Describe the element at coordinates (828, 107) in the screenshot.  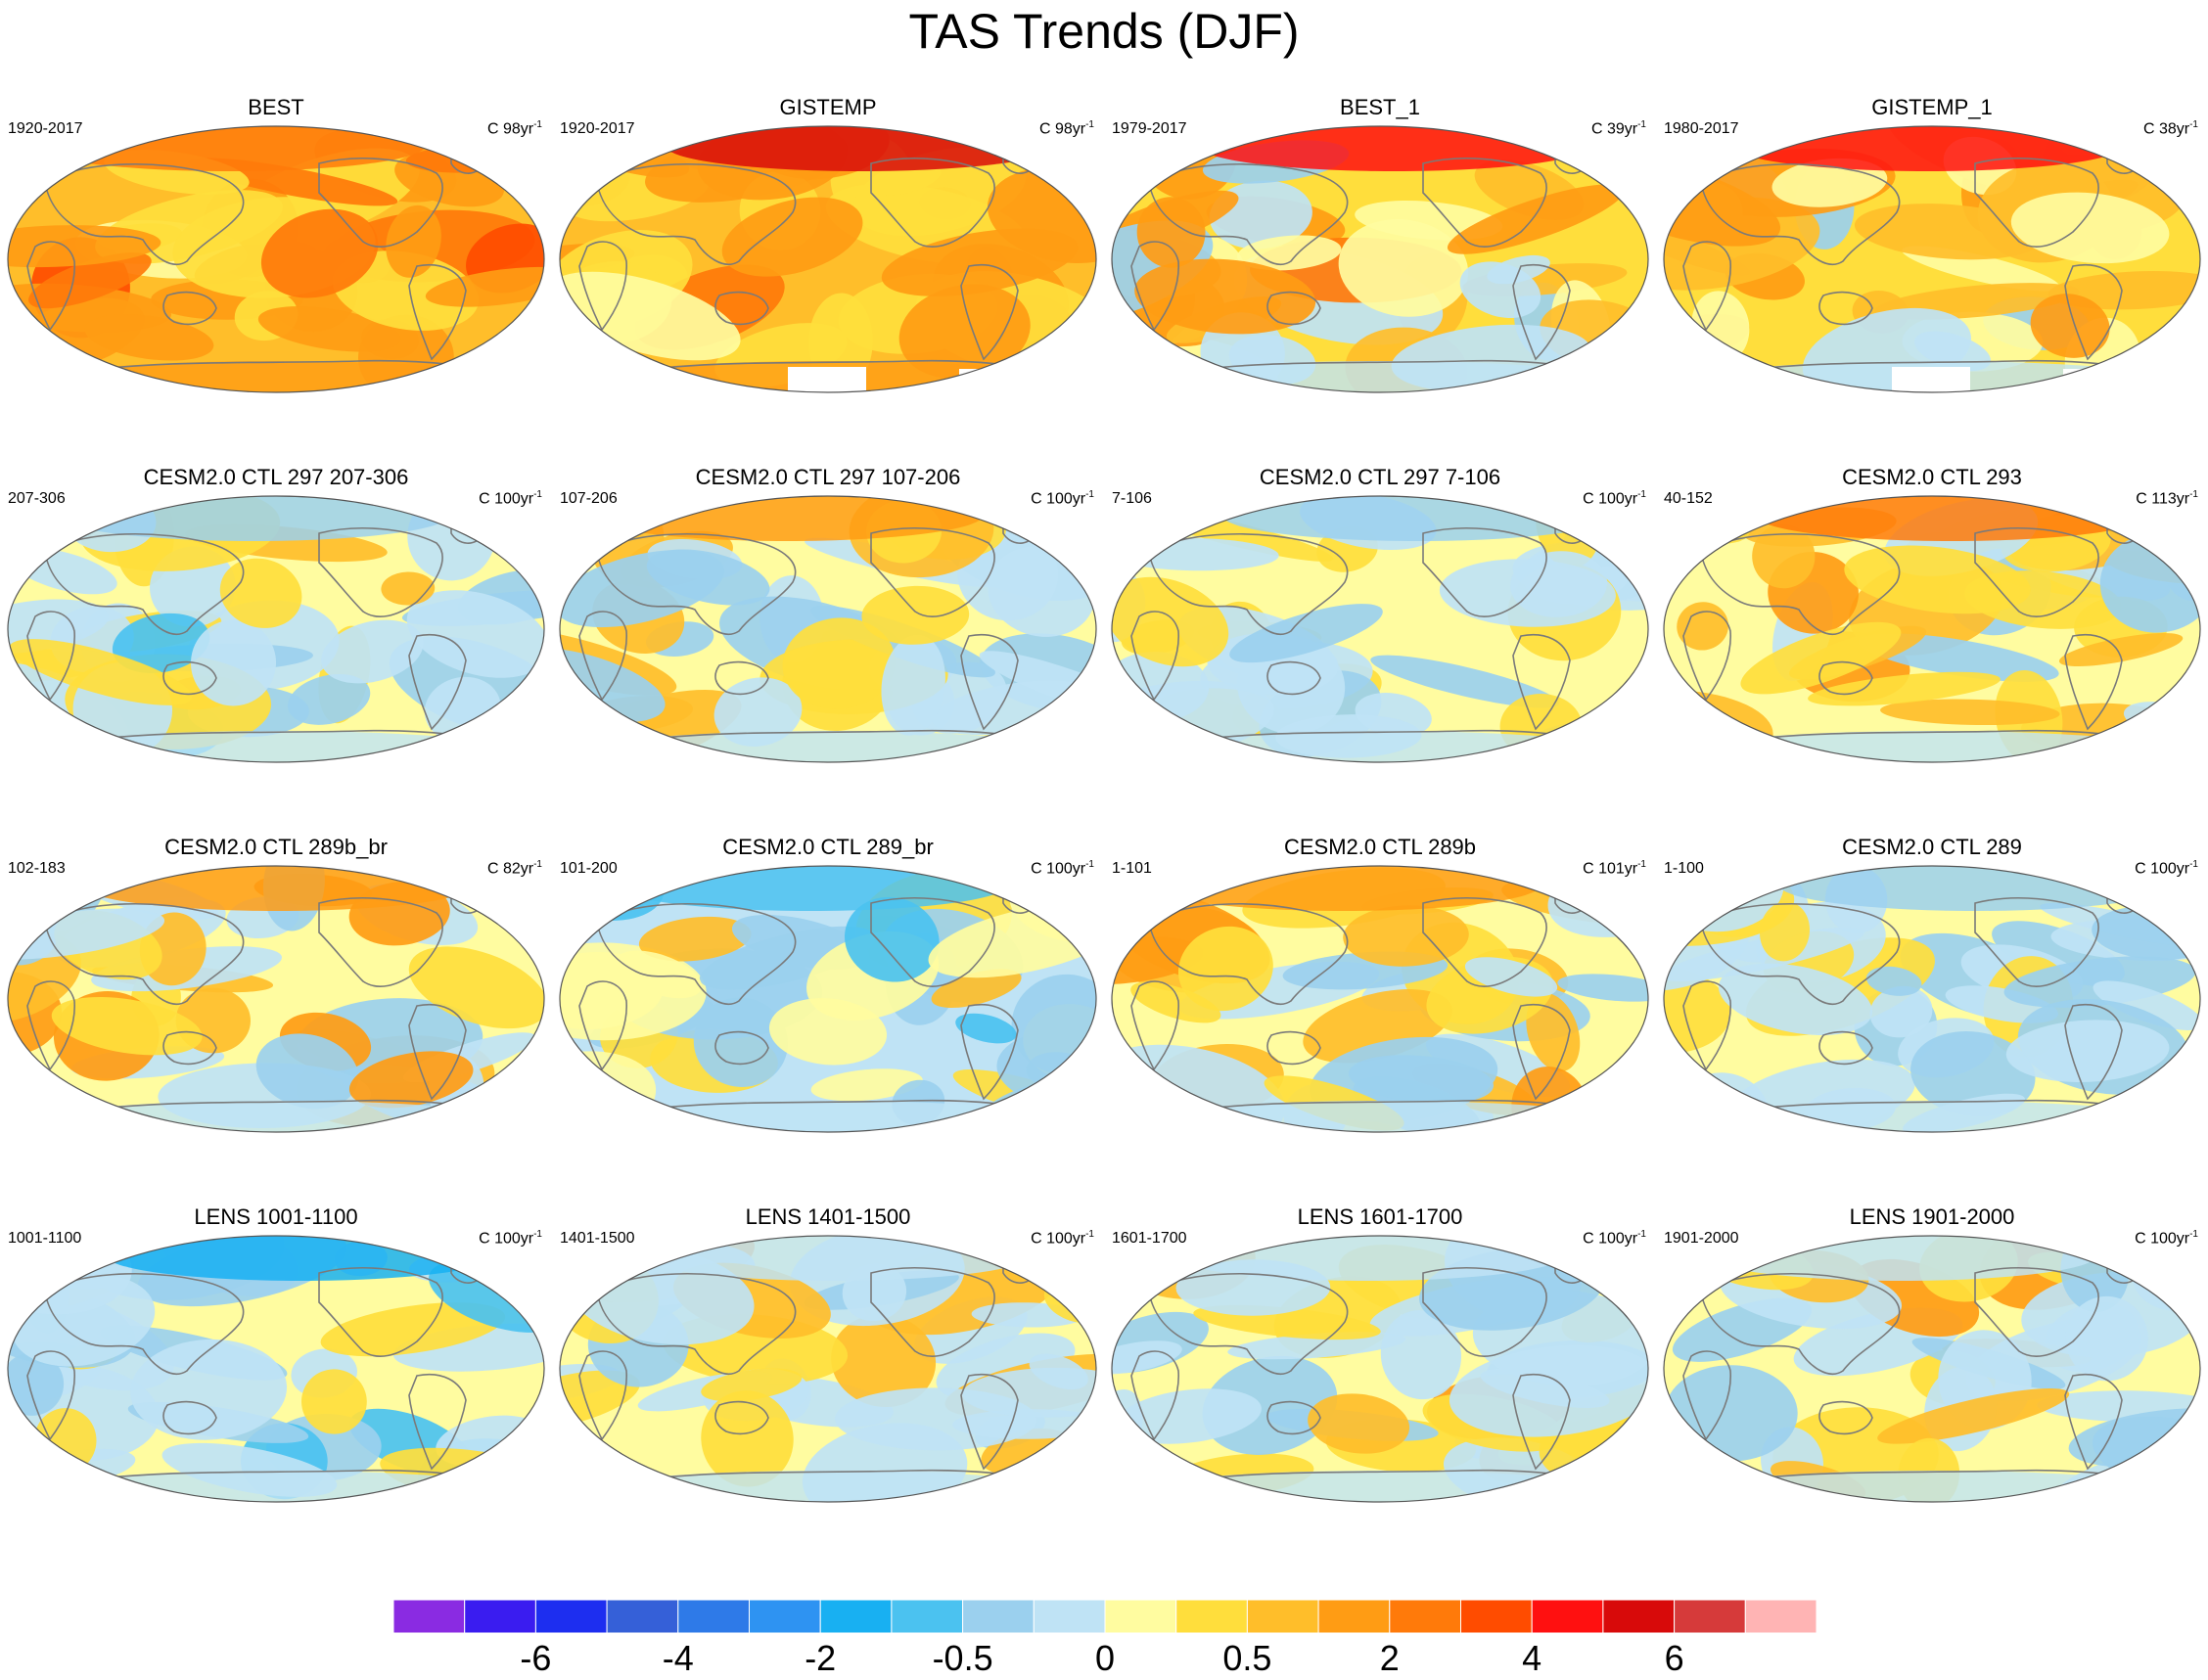
I see `panel-title: GISTEMP` at that location.